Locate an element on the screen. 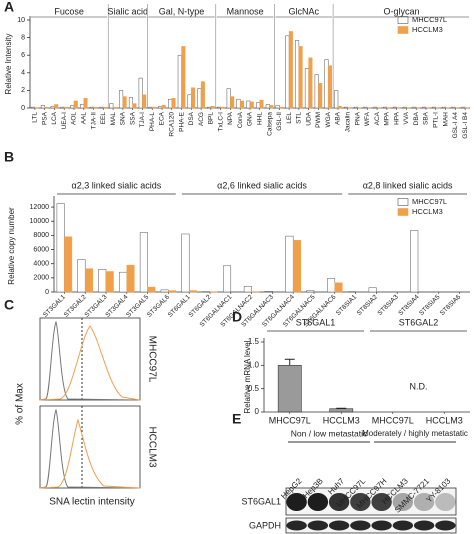  control-curve is located at coordinates (90, 448).